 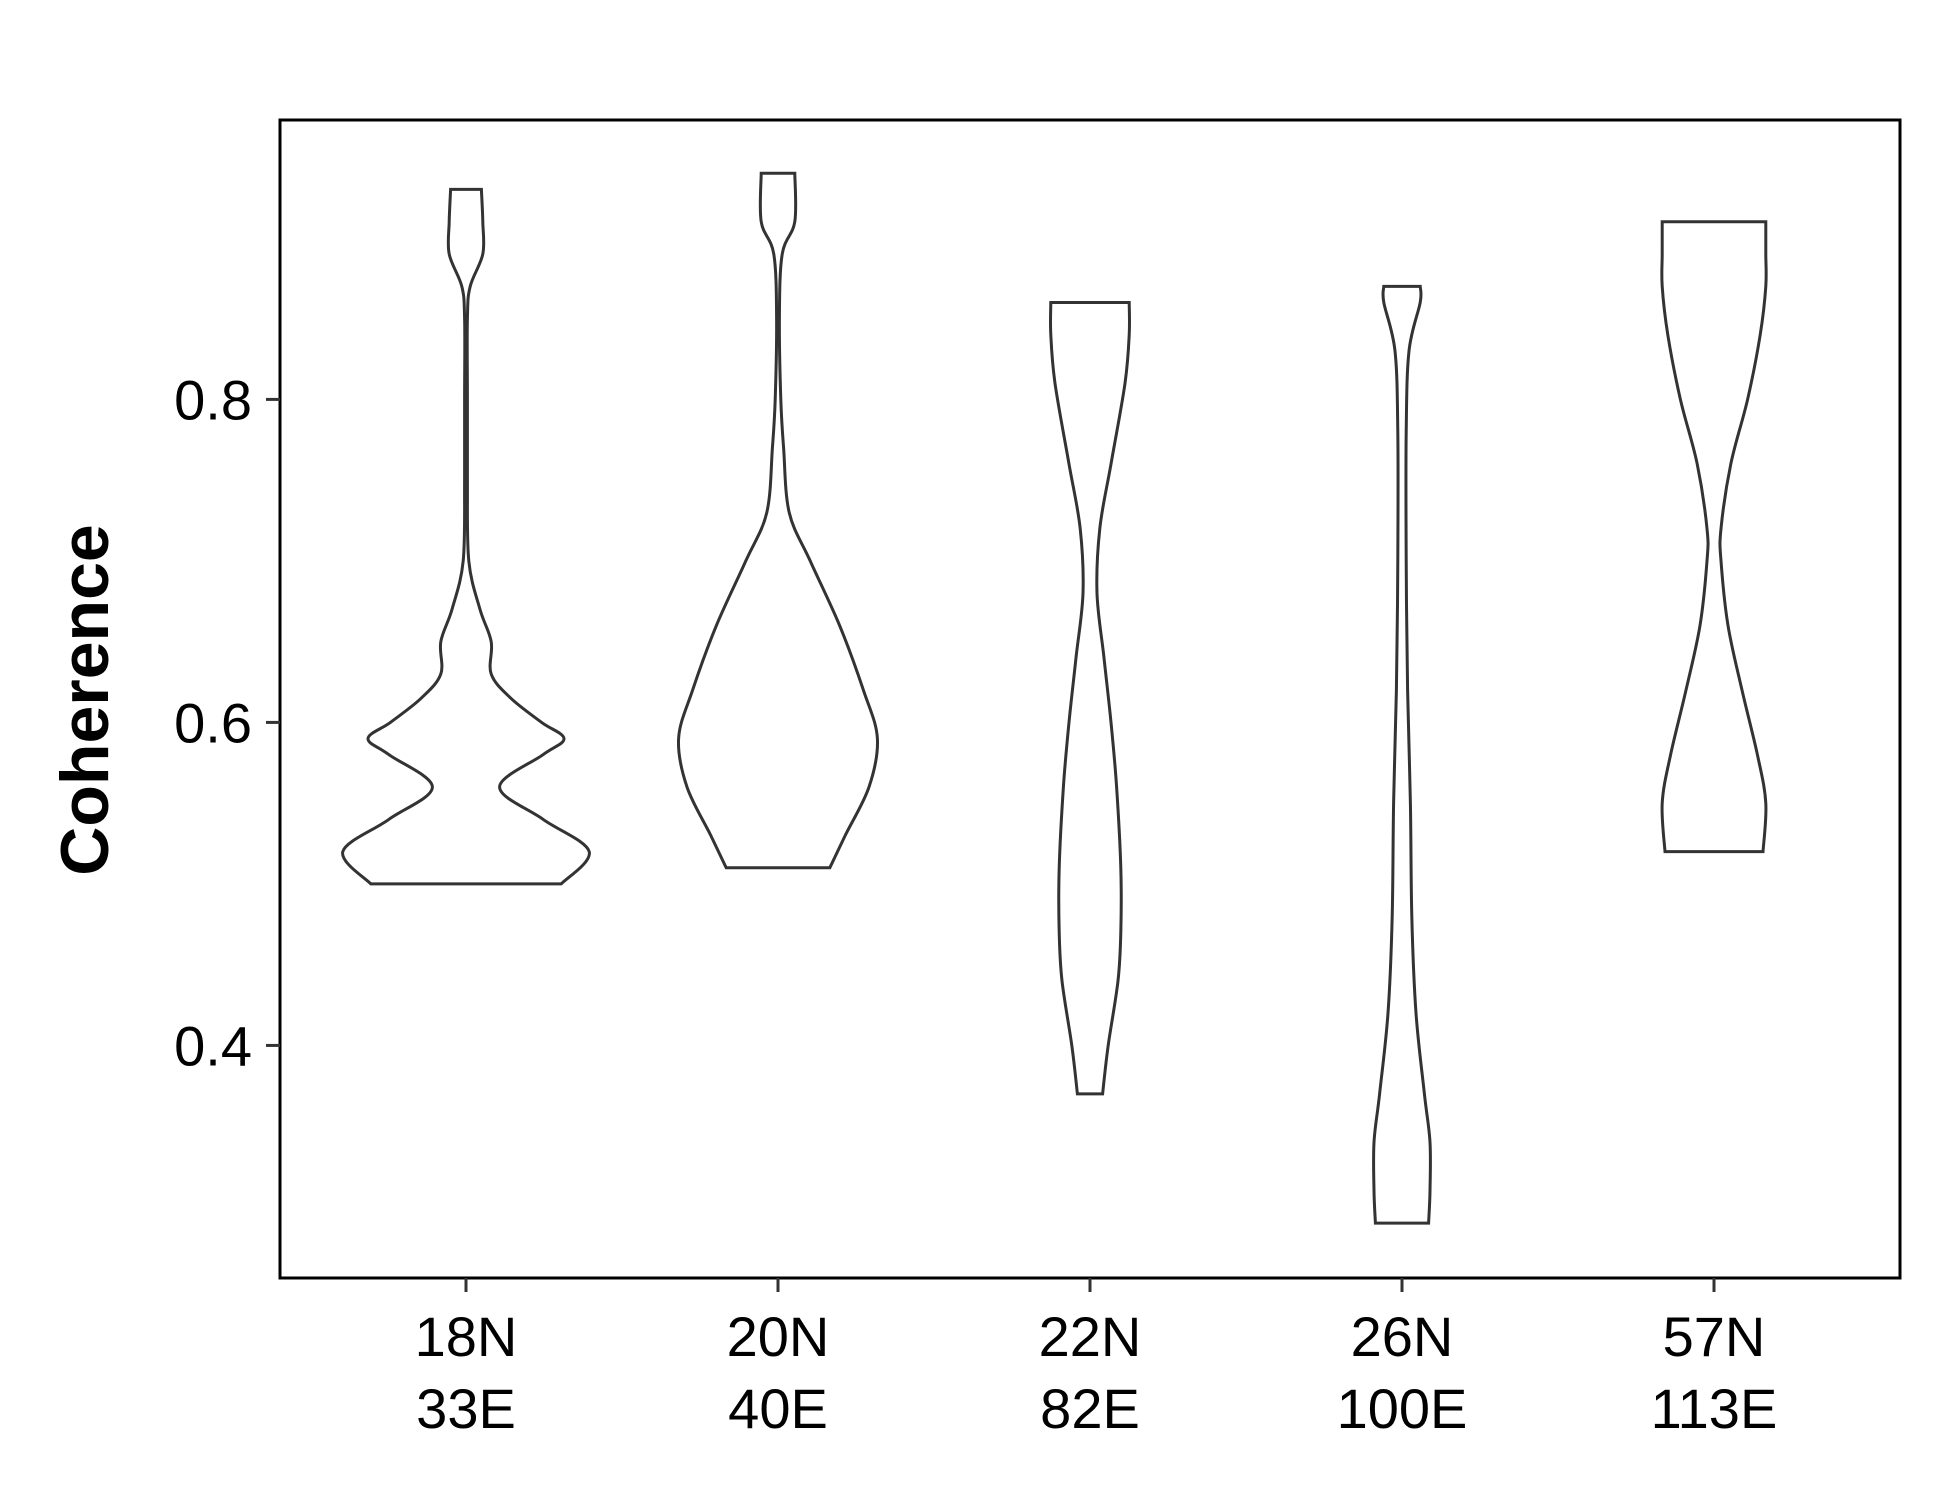 What do you see at coordinates (1090, 1408) in the screenshot?
I see `x-tick-label-line2: 82E` at bounding box center [1090, 1408].